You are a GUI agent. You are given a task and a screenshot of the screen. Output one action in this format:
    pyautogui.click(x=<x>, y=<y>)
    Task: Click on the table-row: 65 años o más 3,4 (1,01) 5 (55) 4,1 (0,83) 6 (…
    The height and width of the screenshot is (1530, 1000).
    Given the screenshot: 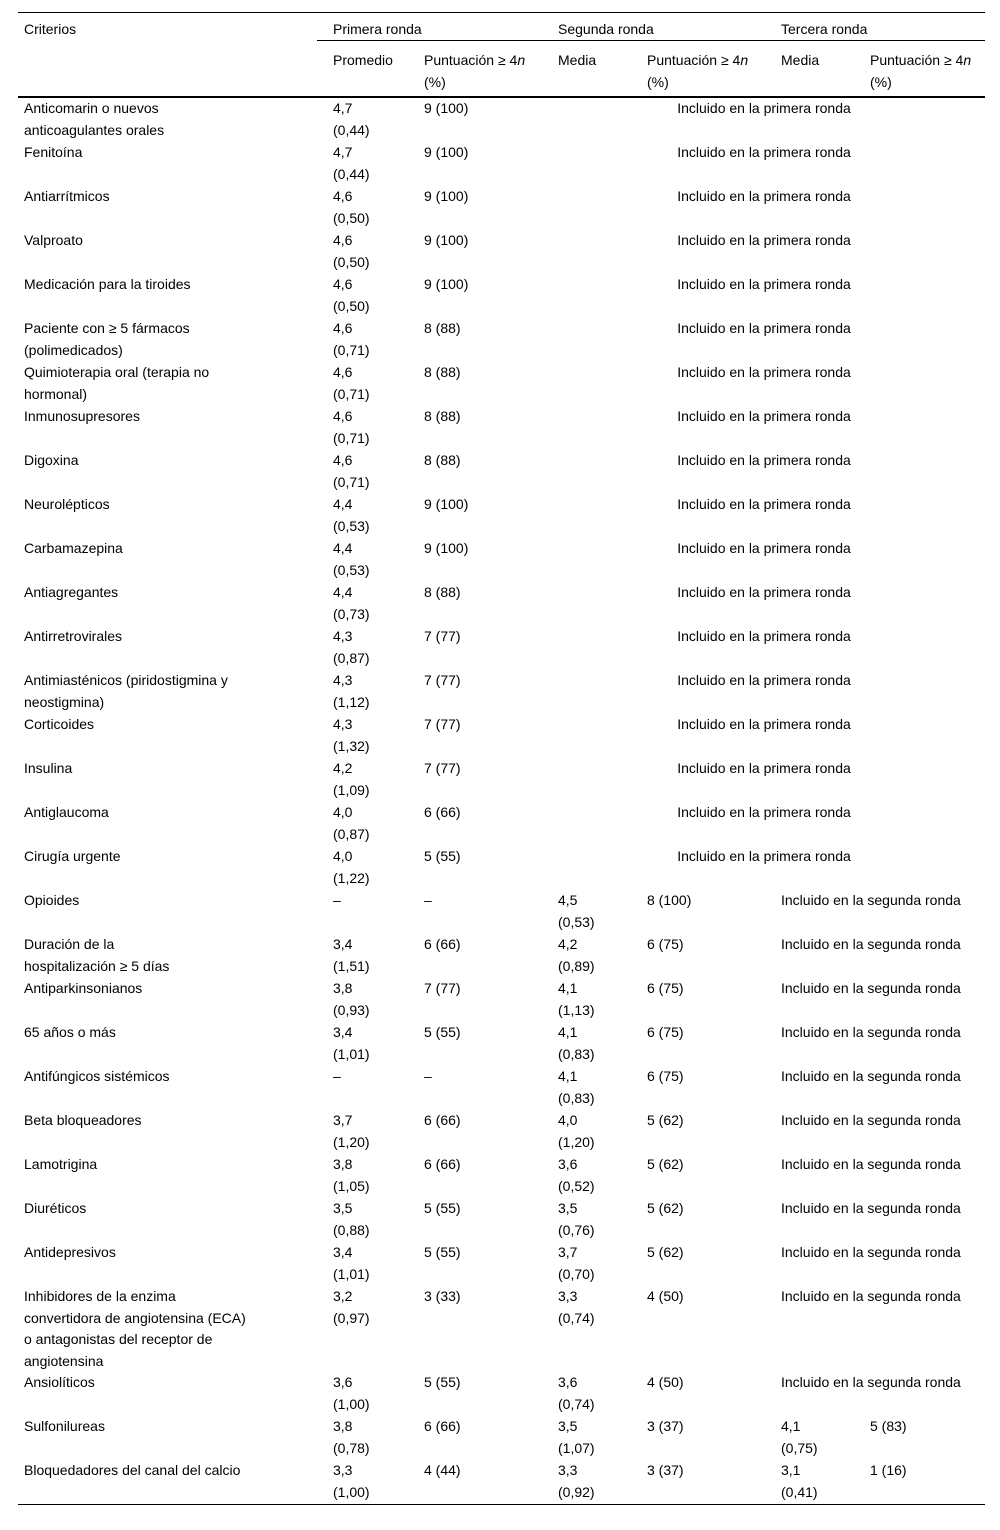 What is the action you would take?
    pyautogui.click(x=501, y=1044)
    